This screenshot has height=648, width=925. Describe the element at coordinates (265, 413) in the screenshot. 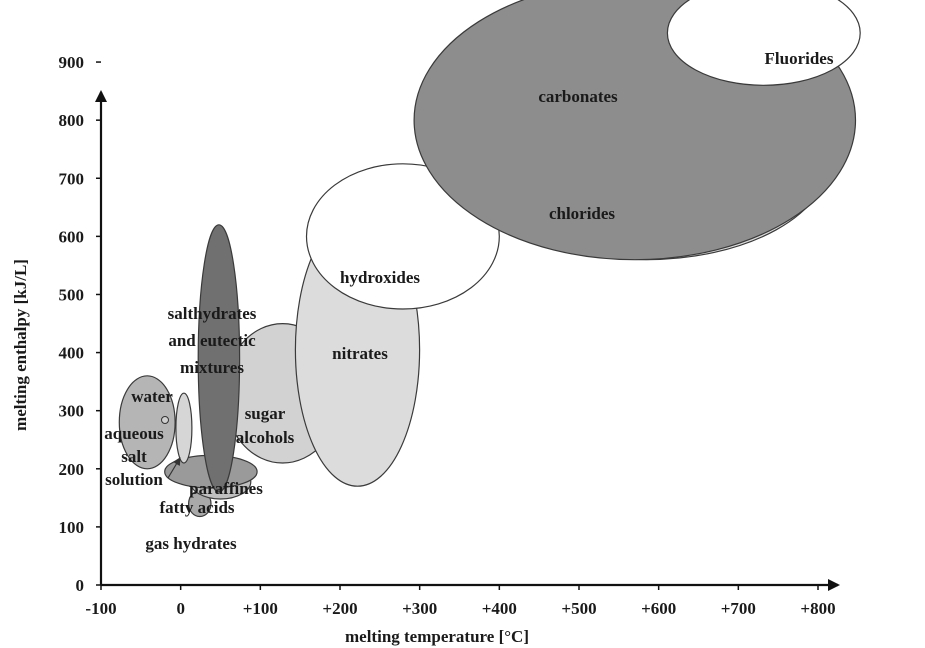

I see `label-sugar-alcohols: sugar` at that location.